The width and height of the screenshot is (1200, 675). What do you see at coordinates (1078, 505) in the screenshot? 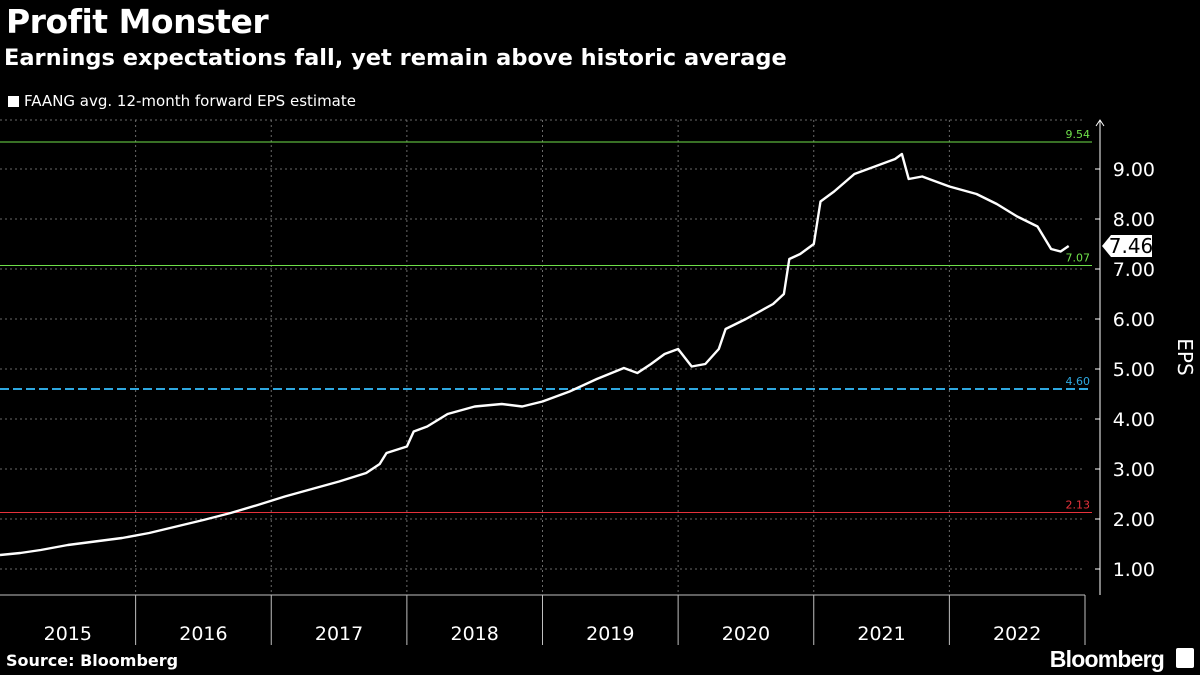
I see `reference-line-label: 2.13` at bounding box center [1078, 505].